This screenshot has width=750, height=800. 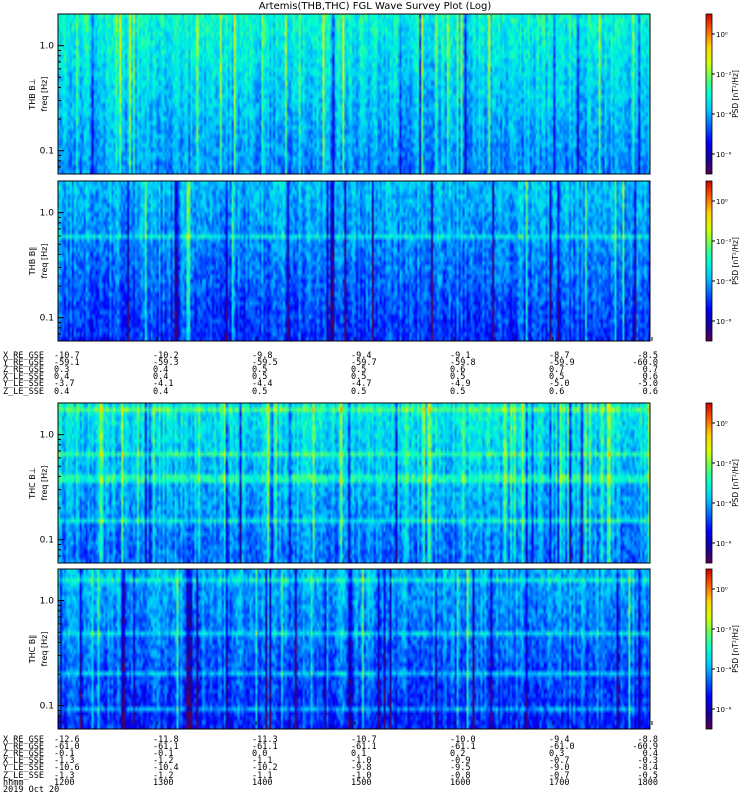 I want to click on orbit-value: -60.9, so click(x=645, y=747).